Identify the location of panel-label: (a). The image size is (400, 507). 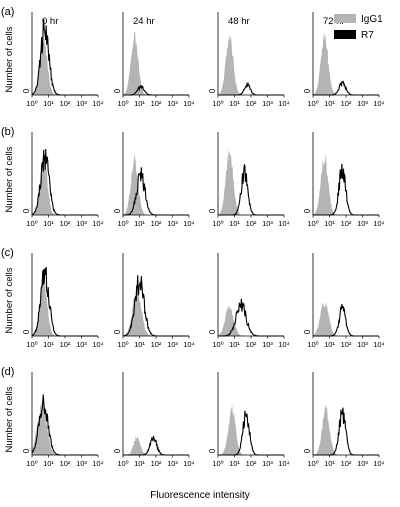
(7, 12).